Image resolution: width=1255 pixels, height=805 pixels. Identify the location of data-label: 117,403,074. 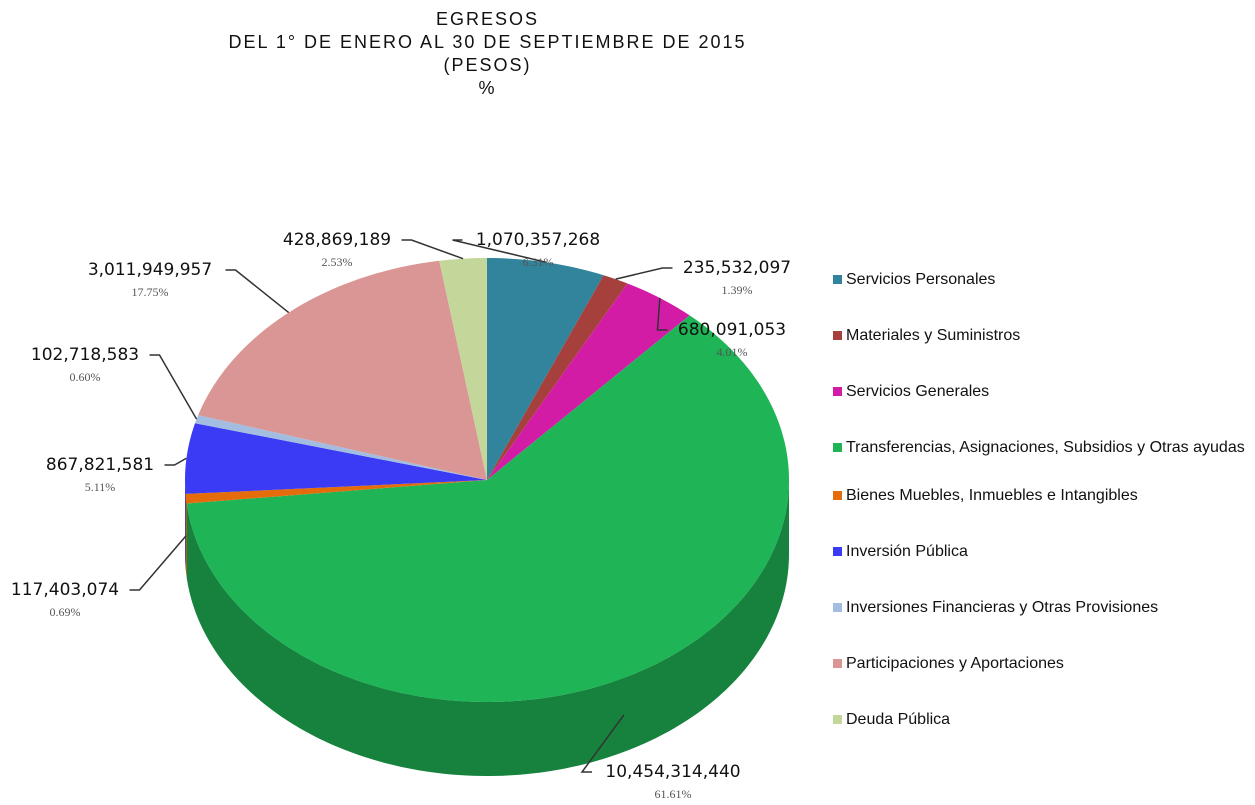
(65, 590).